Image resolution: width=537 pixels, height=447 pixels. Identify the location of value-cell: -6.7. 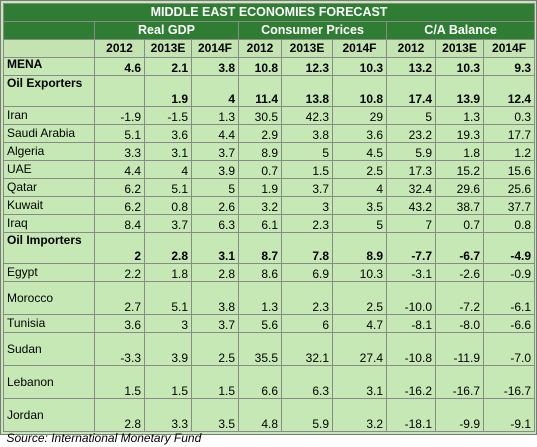
(460, 248).